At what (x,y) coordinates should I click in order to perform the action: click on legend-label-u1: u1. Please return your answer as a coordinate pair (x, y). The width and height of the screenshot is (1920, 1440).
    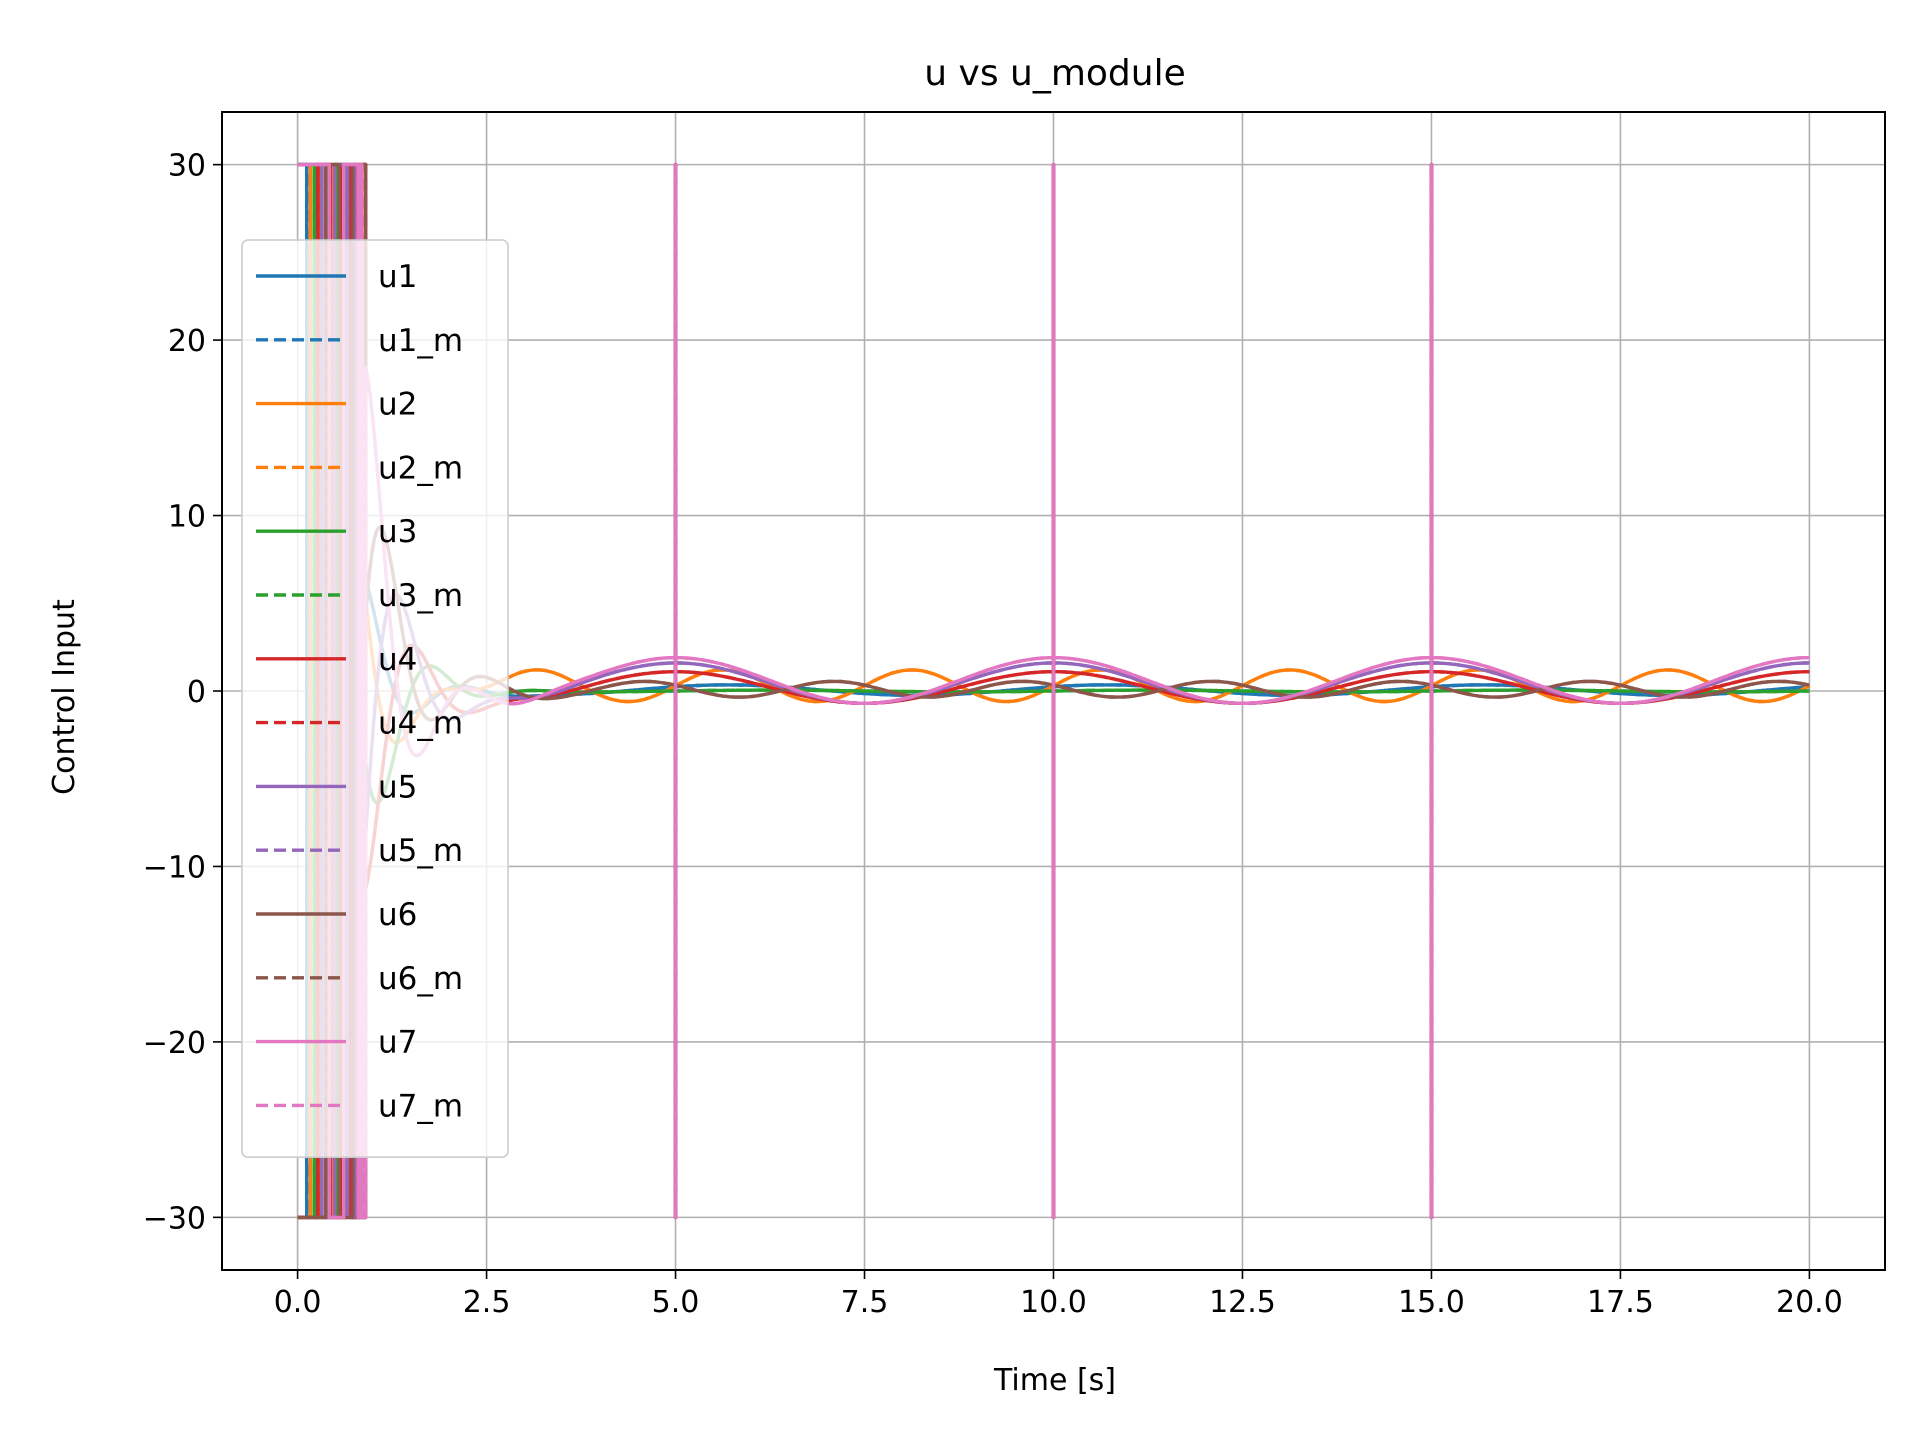
    Looking at the image, I should click on (397, 277).